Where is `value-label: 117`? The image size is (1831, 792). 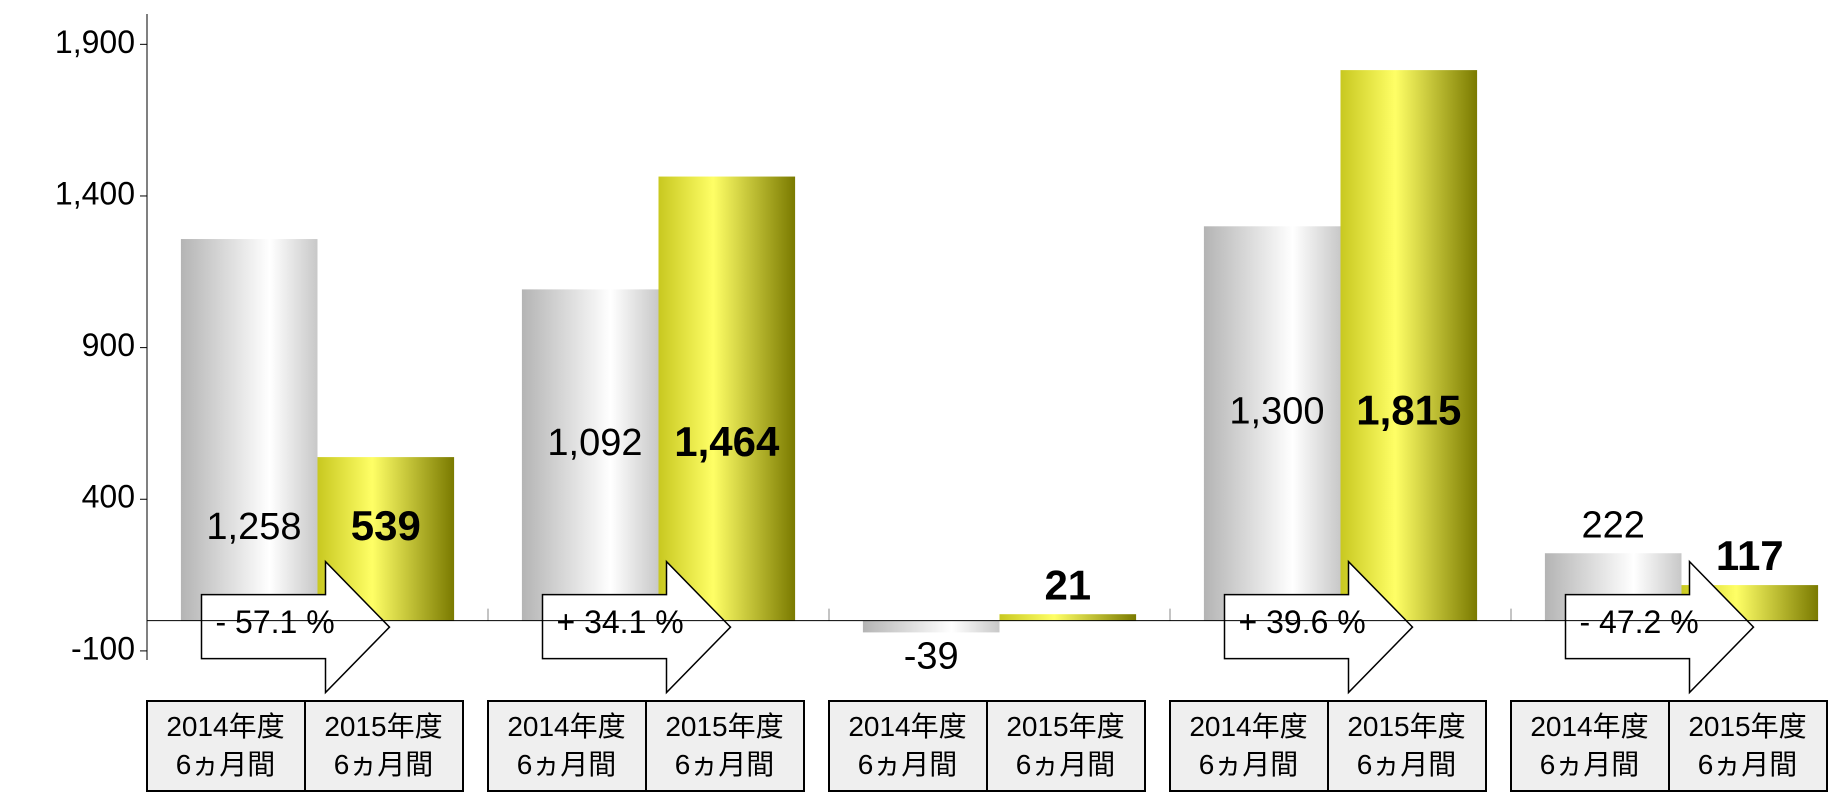
value-label: 117 is located at coordinates (1750, 555).